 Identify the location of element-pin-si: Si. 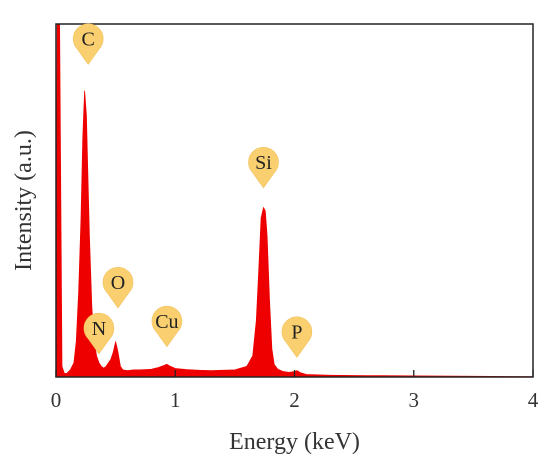
(263, 168).